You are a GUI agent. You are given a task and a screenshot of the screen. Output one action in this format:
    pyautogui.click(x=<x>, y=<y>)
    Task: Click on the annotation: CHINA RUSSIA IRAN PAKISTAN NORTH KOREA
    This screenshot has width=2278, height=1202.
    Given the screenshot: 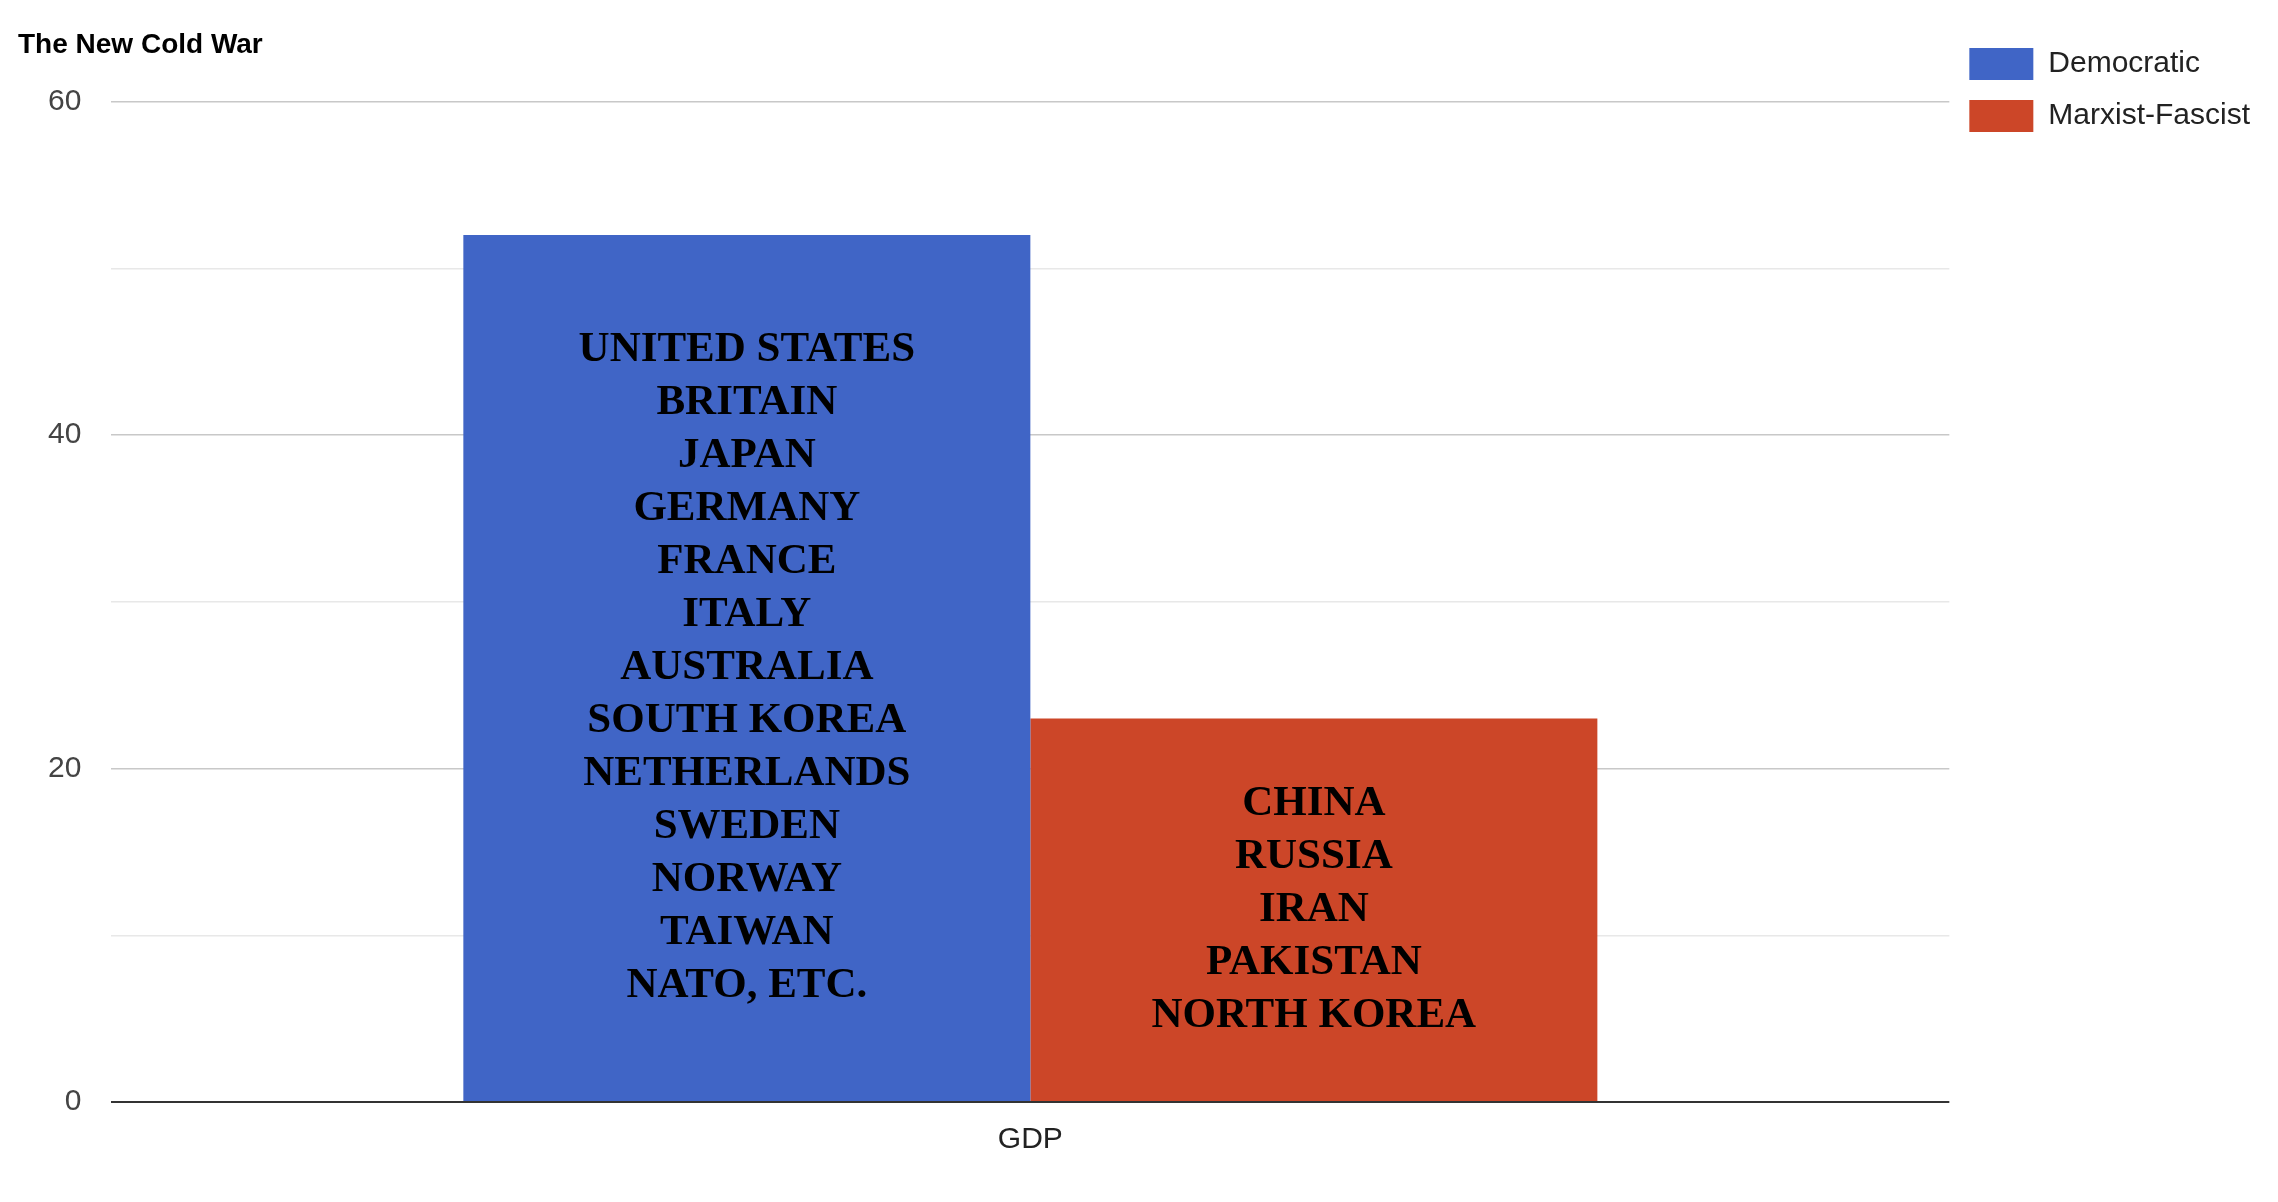 What is the action you would take?
    pyautogui.click(x=1314, y=906)
    